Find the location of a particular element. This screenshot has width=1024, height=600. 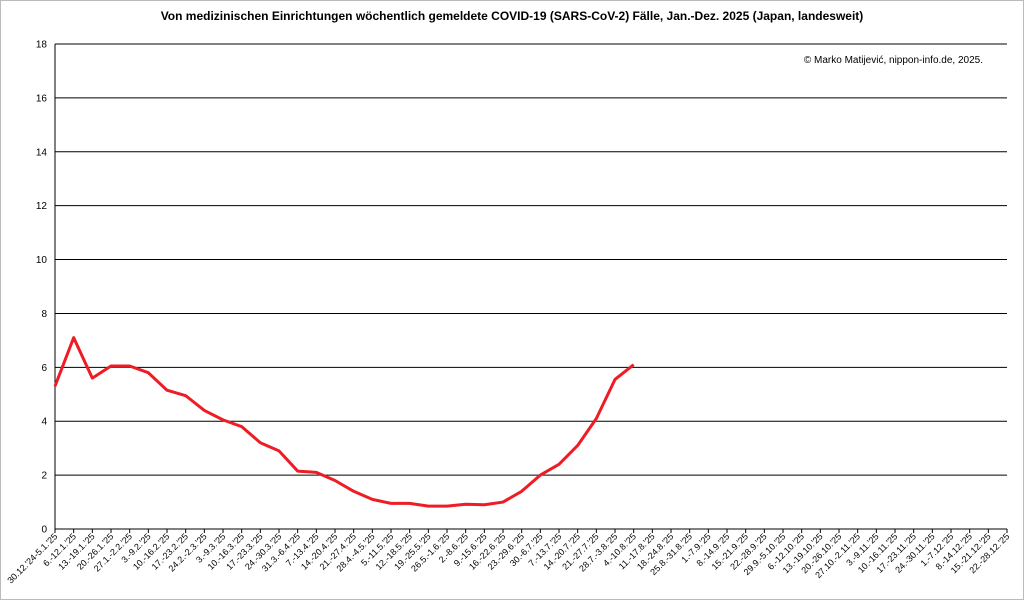

y-tick-label: 18 is located at coordinates (42, 45).